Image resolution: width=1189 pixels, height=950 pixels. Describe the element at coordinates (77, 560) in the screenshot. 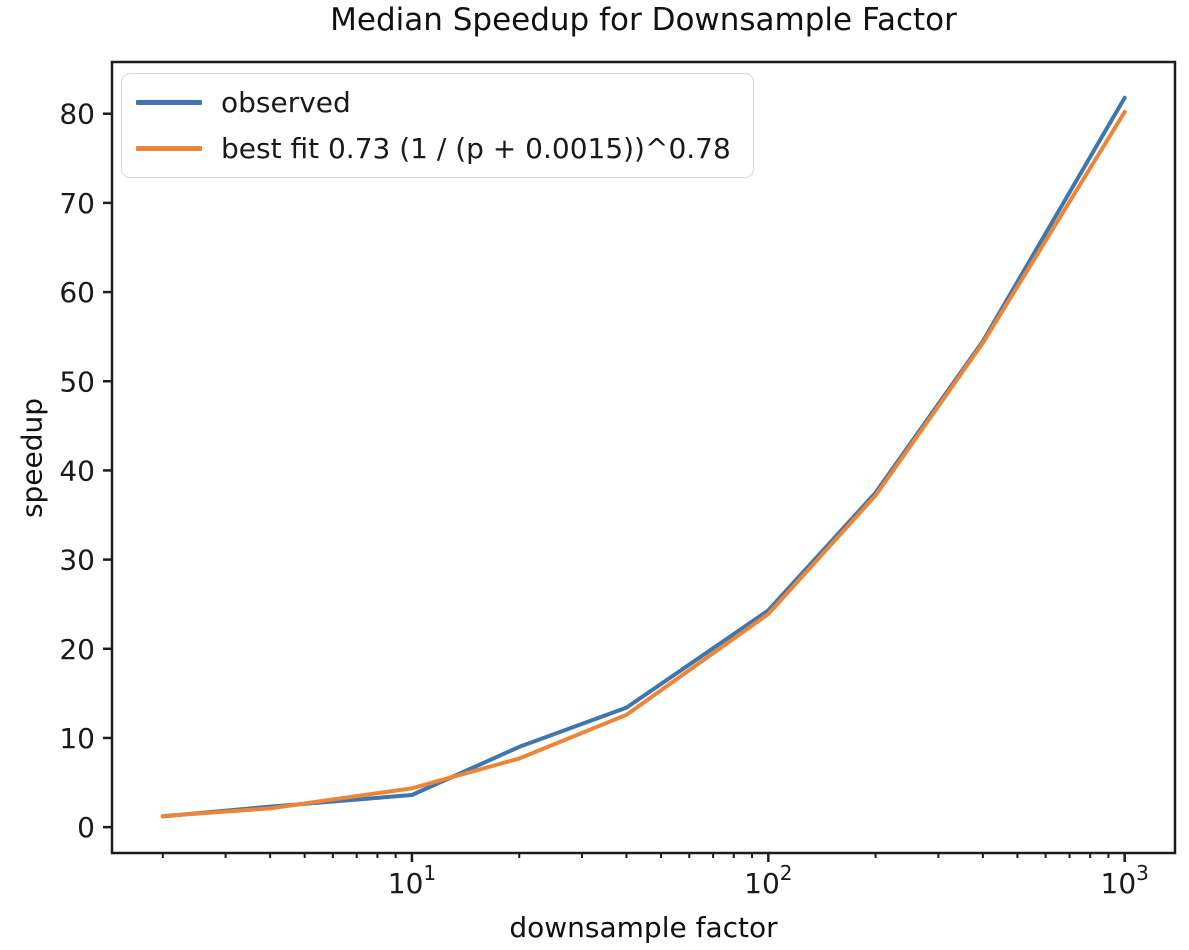

I see `y-tick-label: 30` at that location.